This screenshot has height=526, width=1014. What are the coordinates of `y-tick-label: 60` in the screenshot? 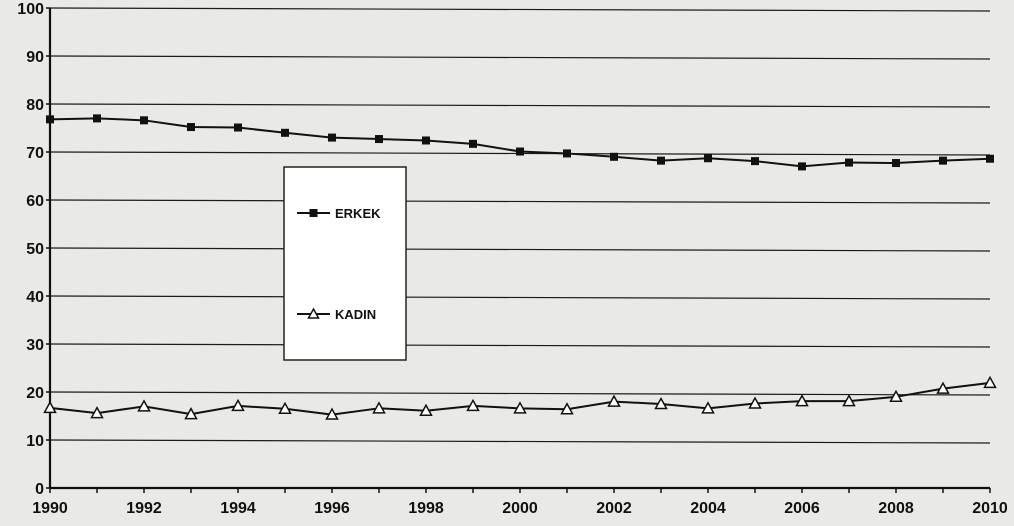 It's located at (35, 201).